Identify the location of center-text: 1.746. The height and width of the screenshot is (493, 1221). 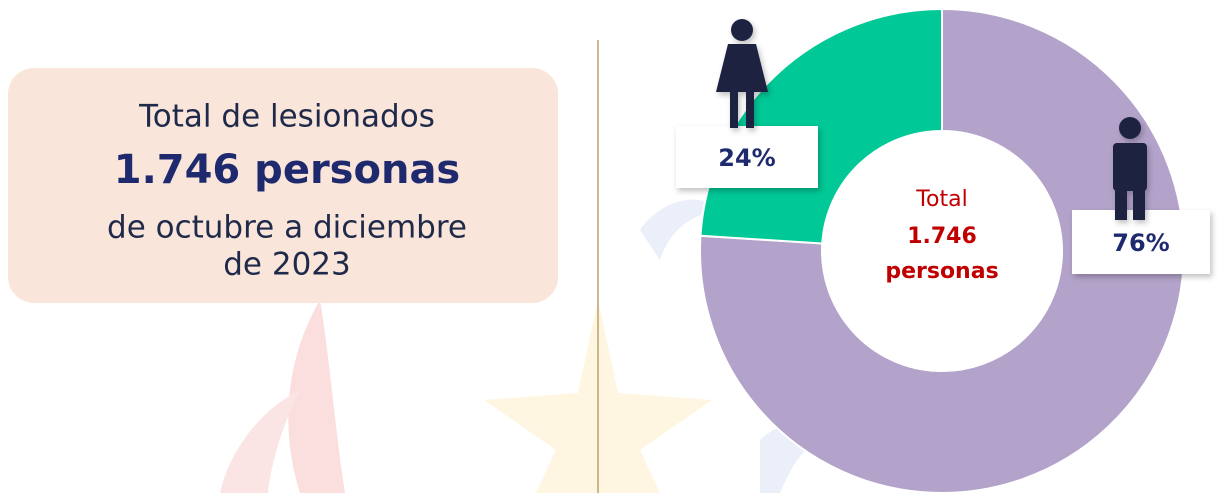
(942, 236).